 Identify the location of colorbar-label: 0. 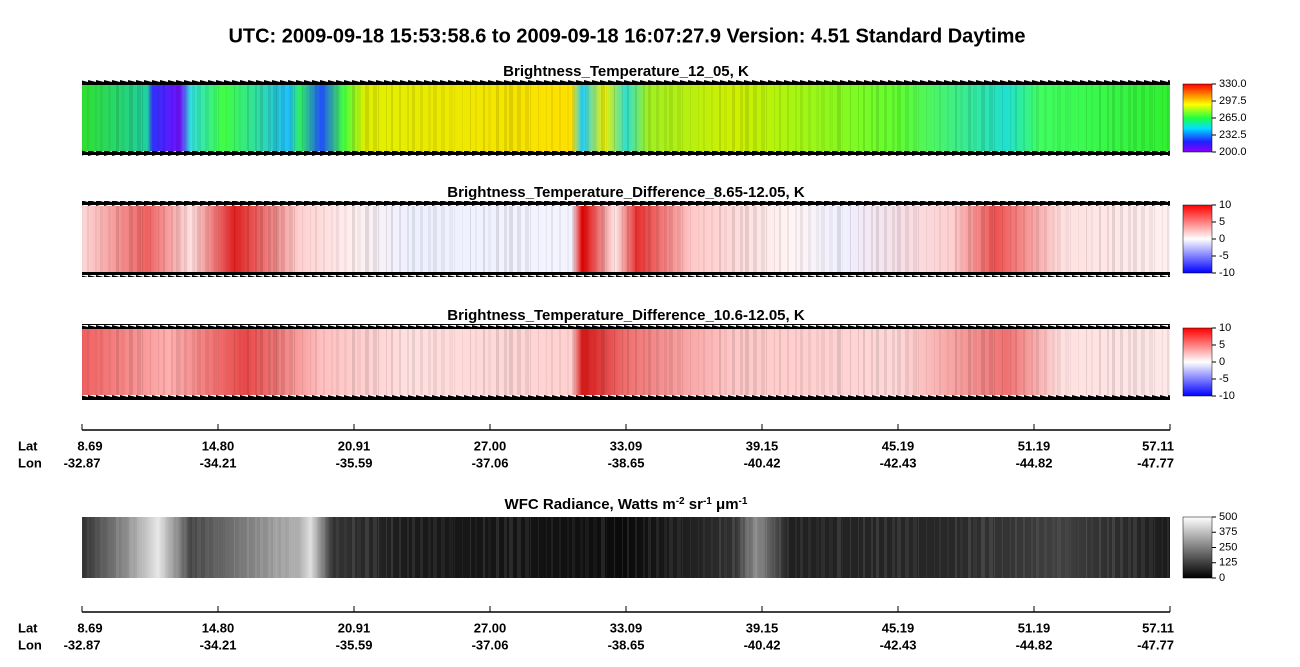
(1222, 578).